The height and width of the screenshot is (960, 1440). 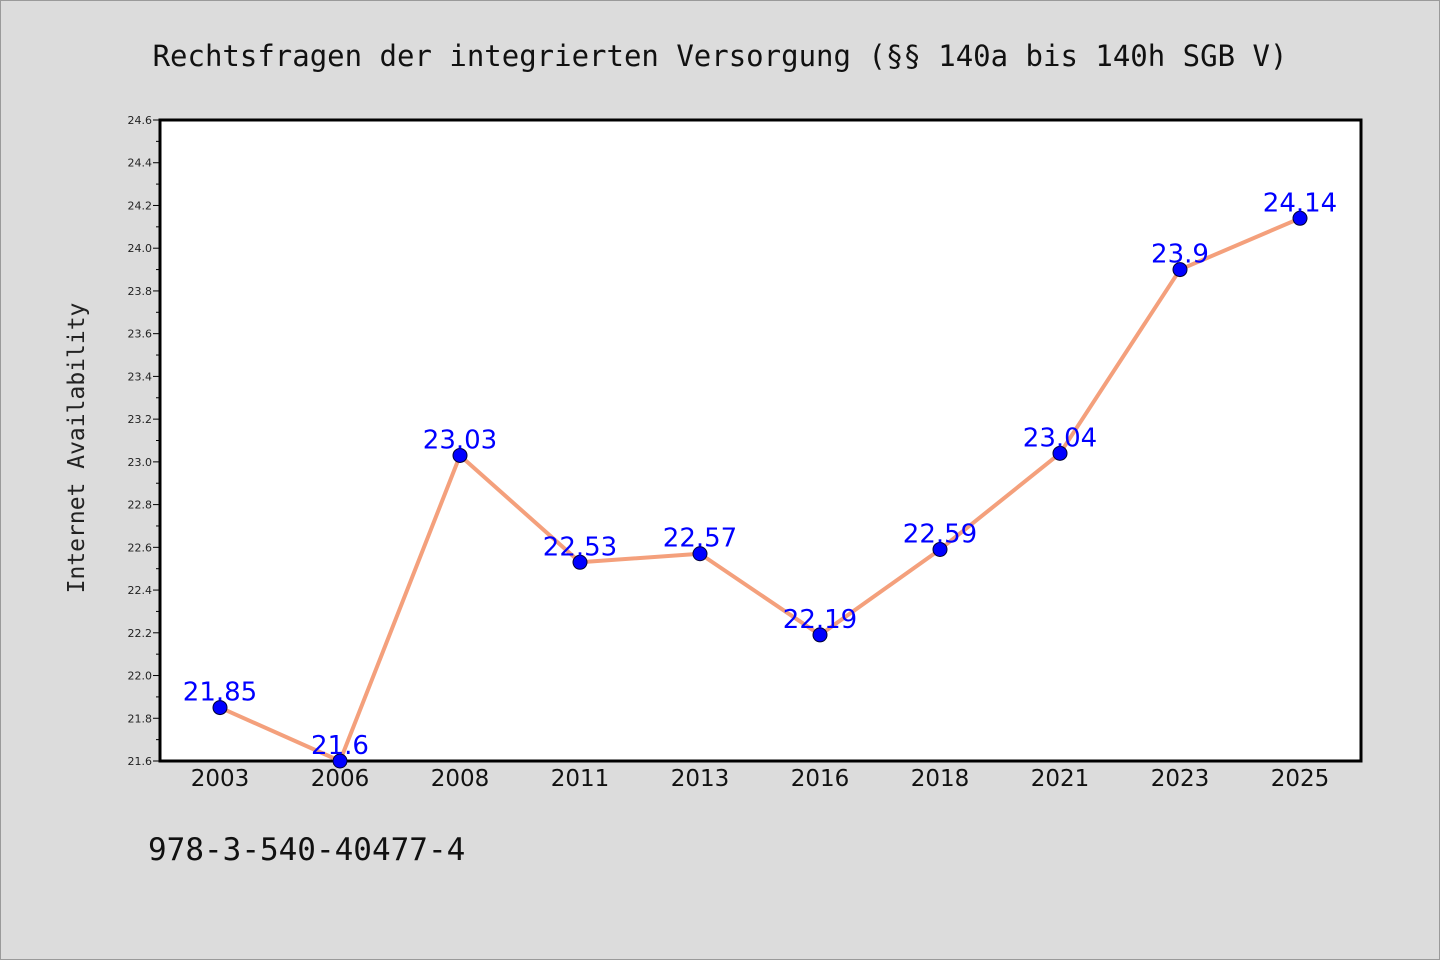 I want to click on y-tick-label: 24.6, so click(x=140, y=120).